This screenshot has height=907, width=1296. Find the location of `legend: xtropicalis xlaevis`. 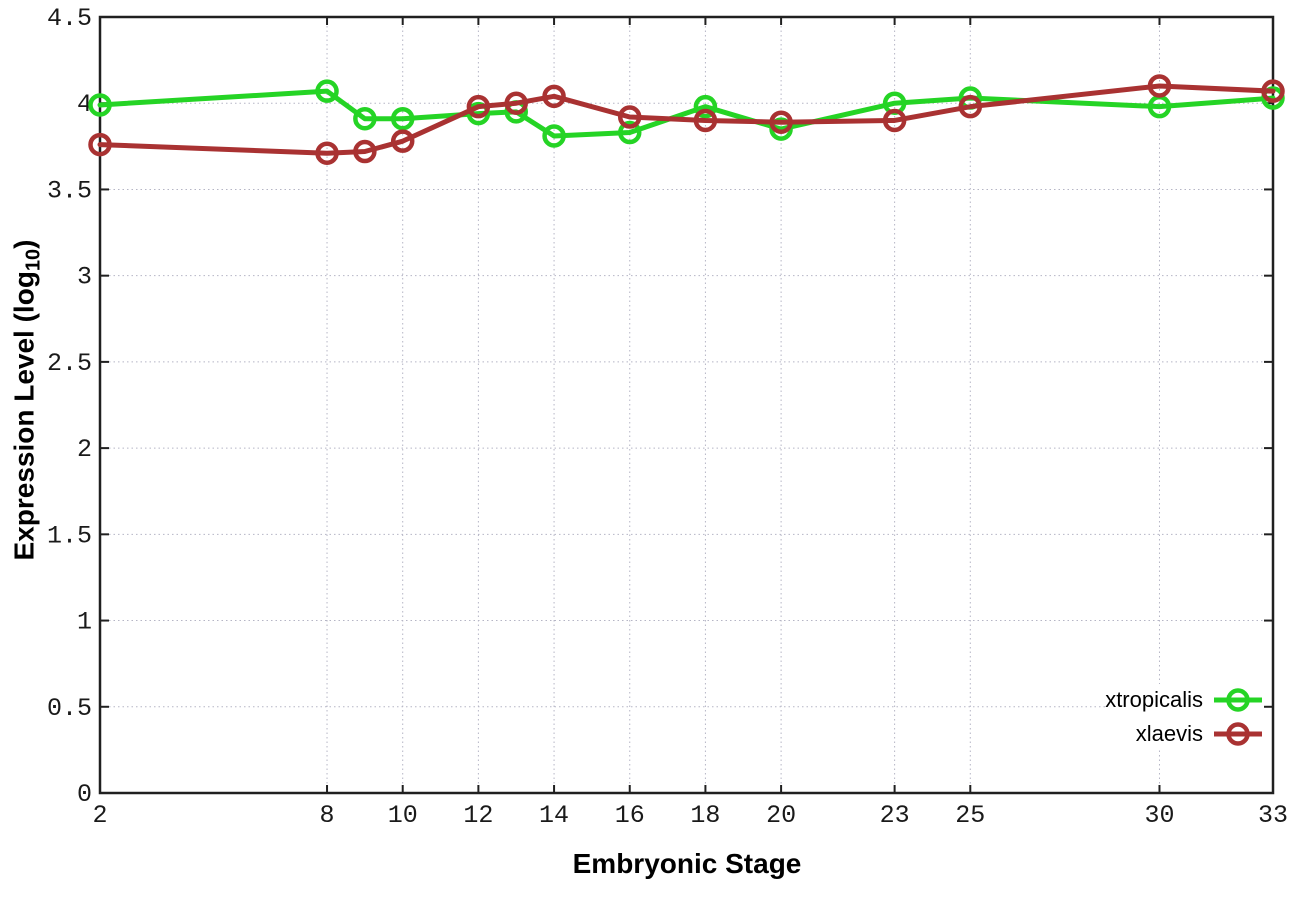

legend: xtropicalis xlaevis is located at coordinates (1184, 717).